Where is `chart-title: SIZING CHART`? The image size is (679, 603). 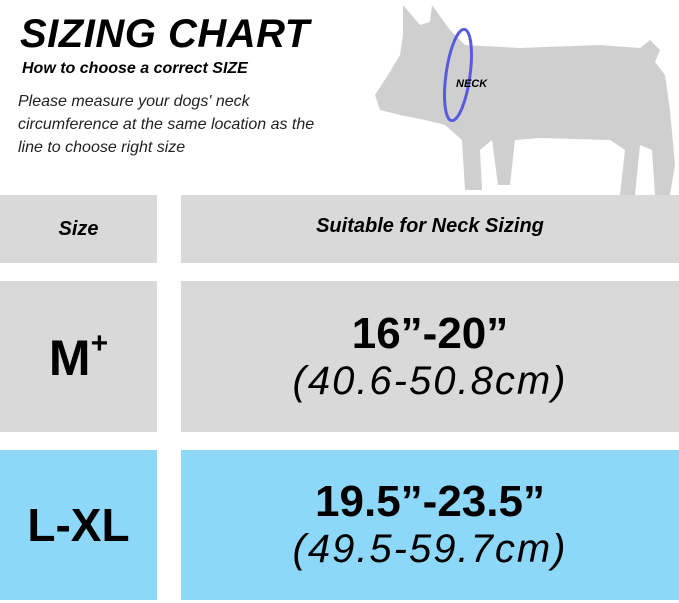
chart-title: SIZING CHART is located at coordinates (165, 34).